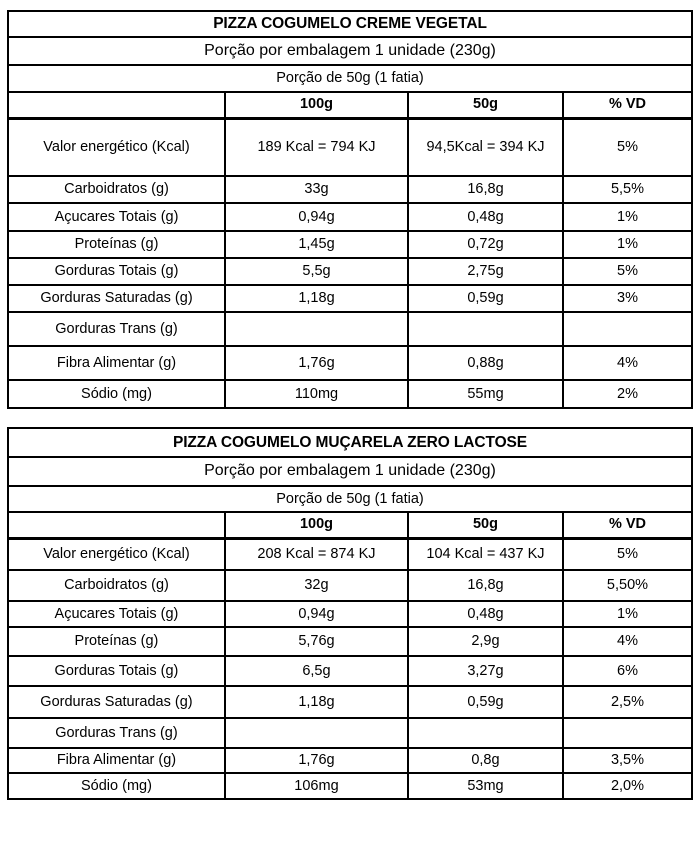  What do you see at coordinates (316, 641) in the screenshot?
I see `value-100g: 5,76g` at bounding box center [316, 641].